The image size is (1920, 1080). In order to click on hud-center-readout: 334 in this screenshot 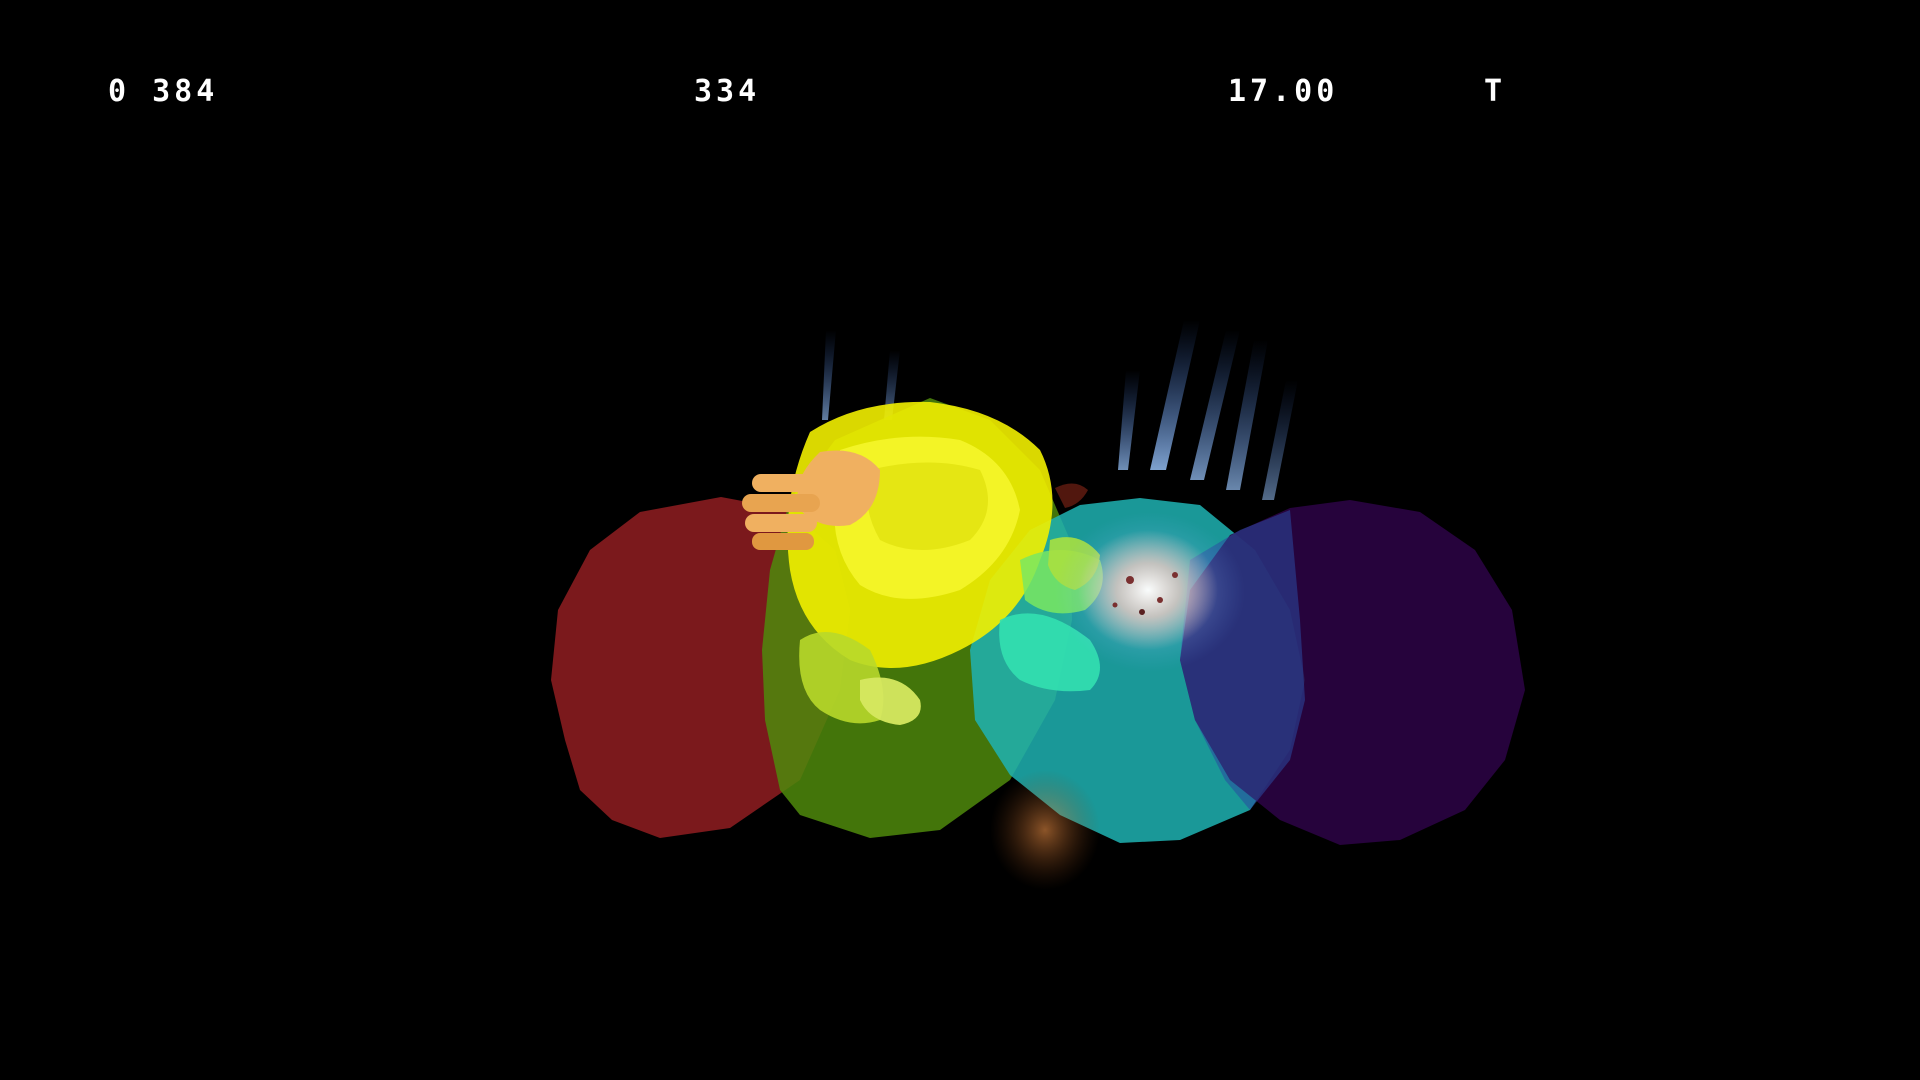, I will do `click(727, 91)`.